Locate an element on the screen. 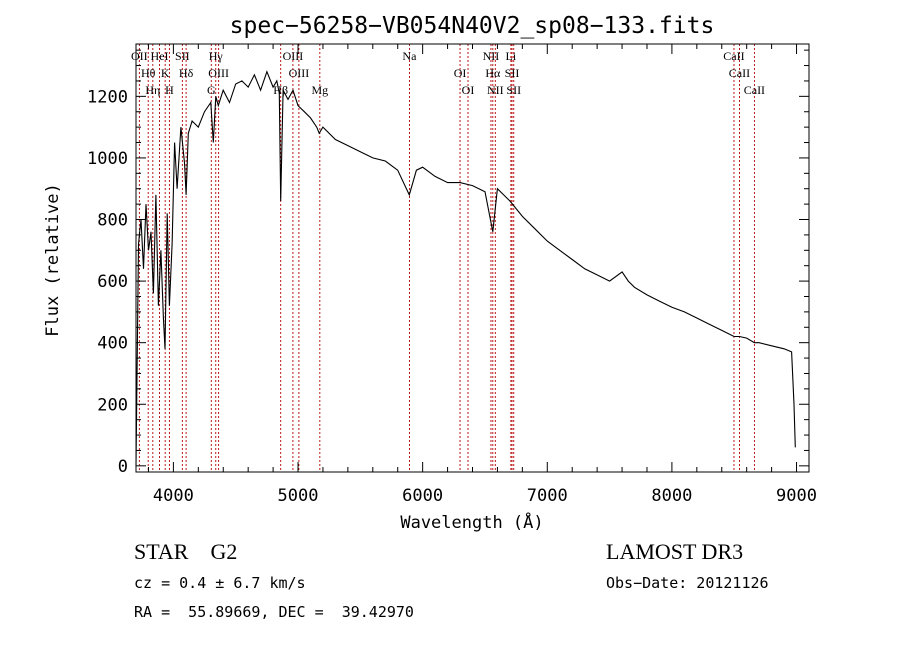 The height and width of the screenshot is (649, 900). y-tick-label: 400 is located at coordinates (112, 344).